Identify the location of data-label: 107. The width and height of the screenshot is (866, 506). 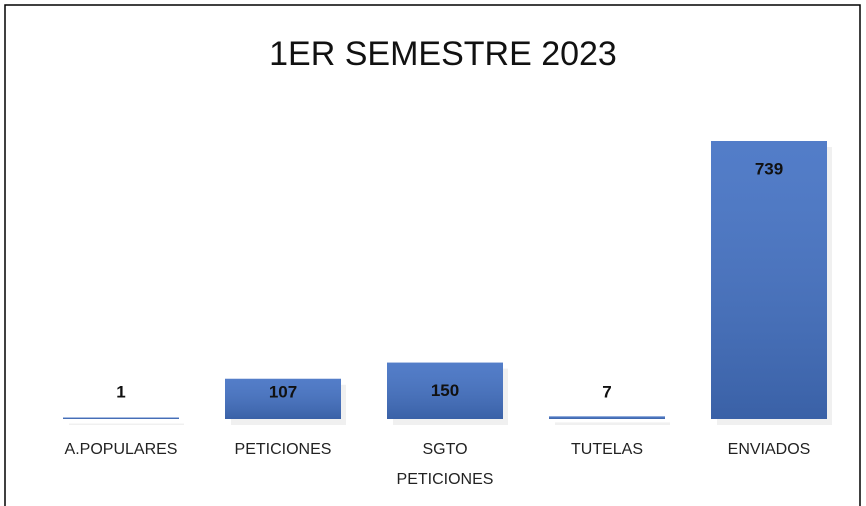
(283, 391).